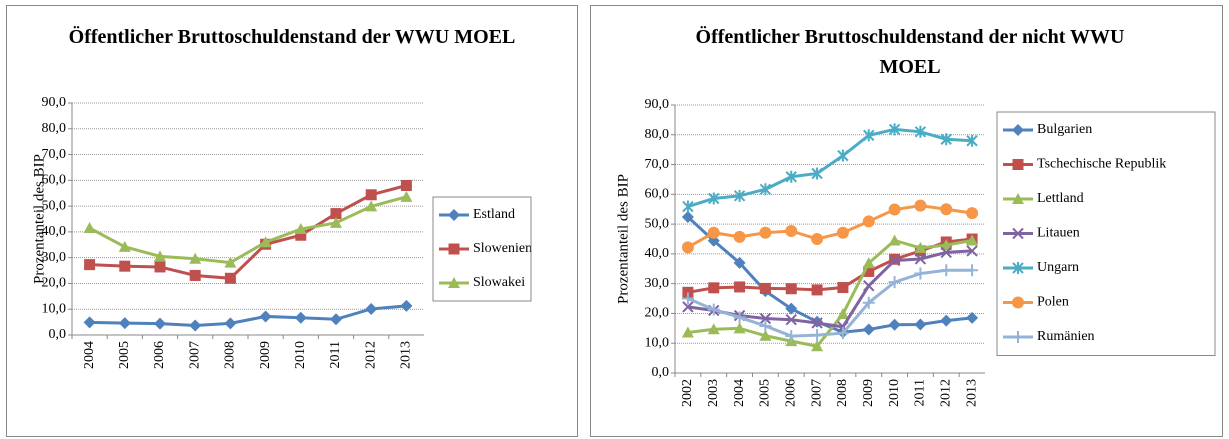 The image size is (1229, 439). Describe the element at coordinates (1064, 129) in the screenshot. I see `legend-label: Bulgarien` at that location.